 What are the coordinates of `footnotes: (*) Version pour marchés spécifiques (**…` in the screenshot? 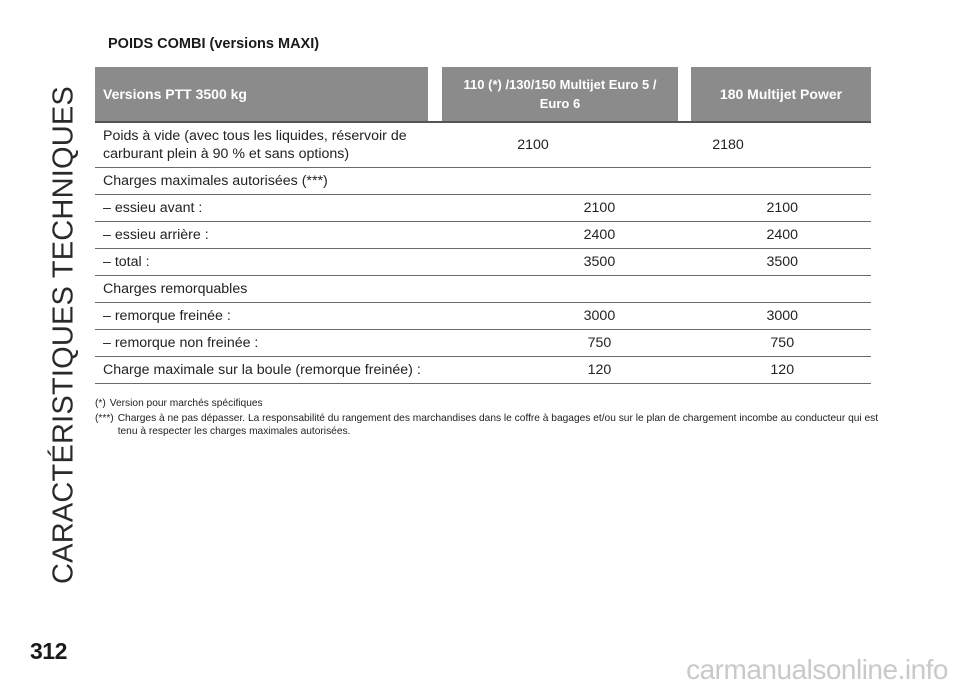 It's located at (495, 417).